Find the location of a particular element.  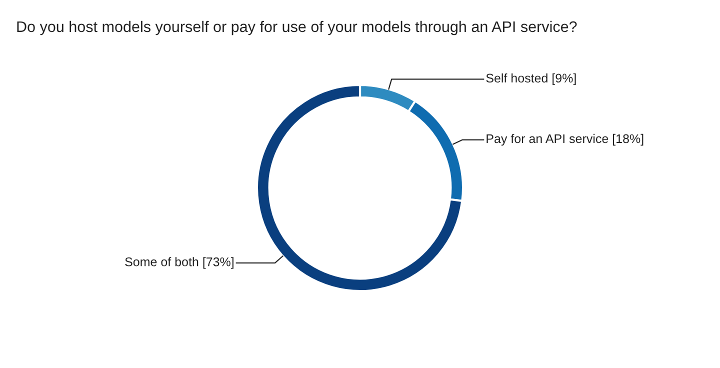

slice-label: Some of both [73%] is located at coordinates (179, 263).